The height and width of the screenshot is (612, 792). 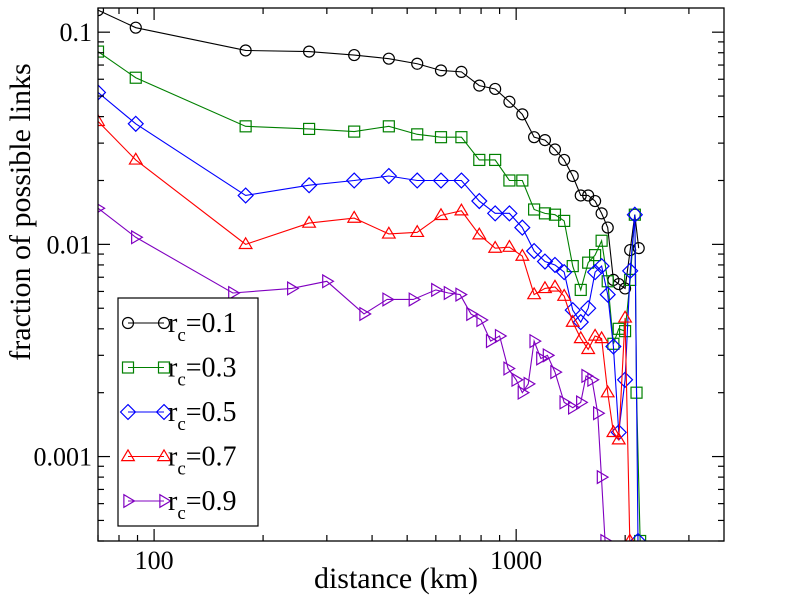 I want to click on legend-label-value: =0.1, so click(x=211, y=323).